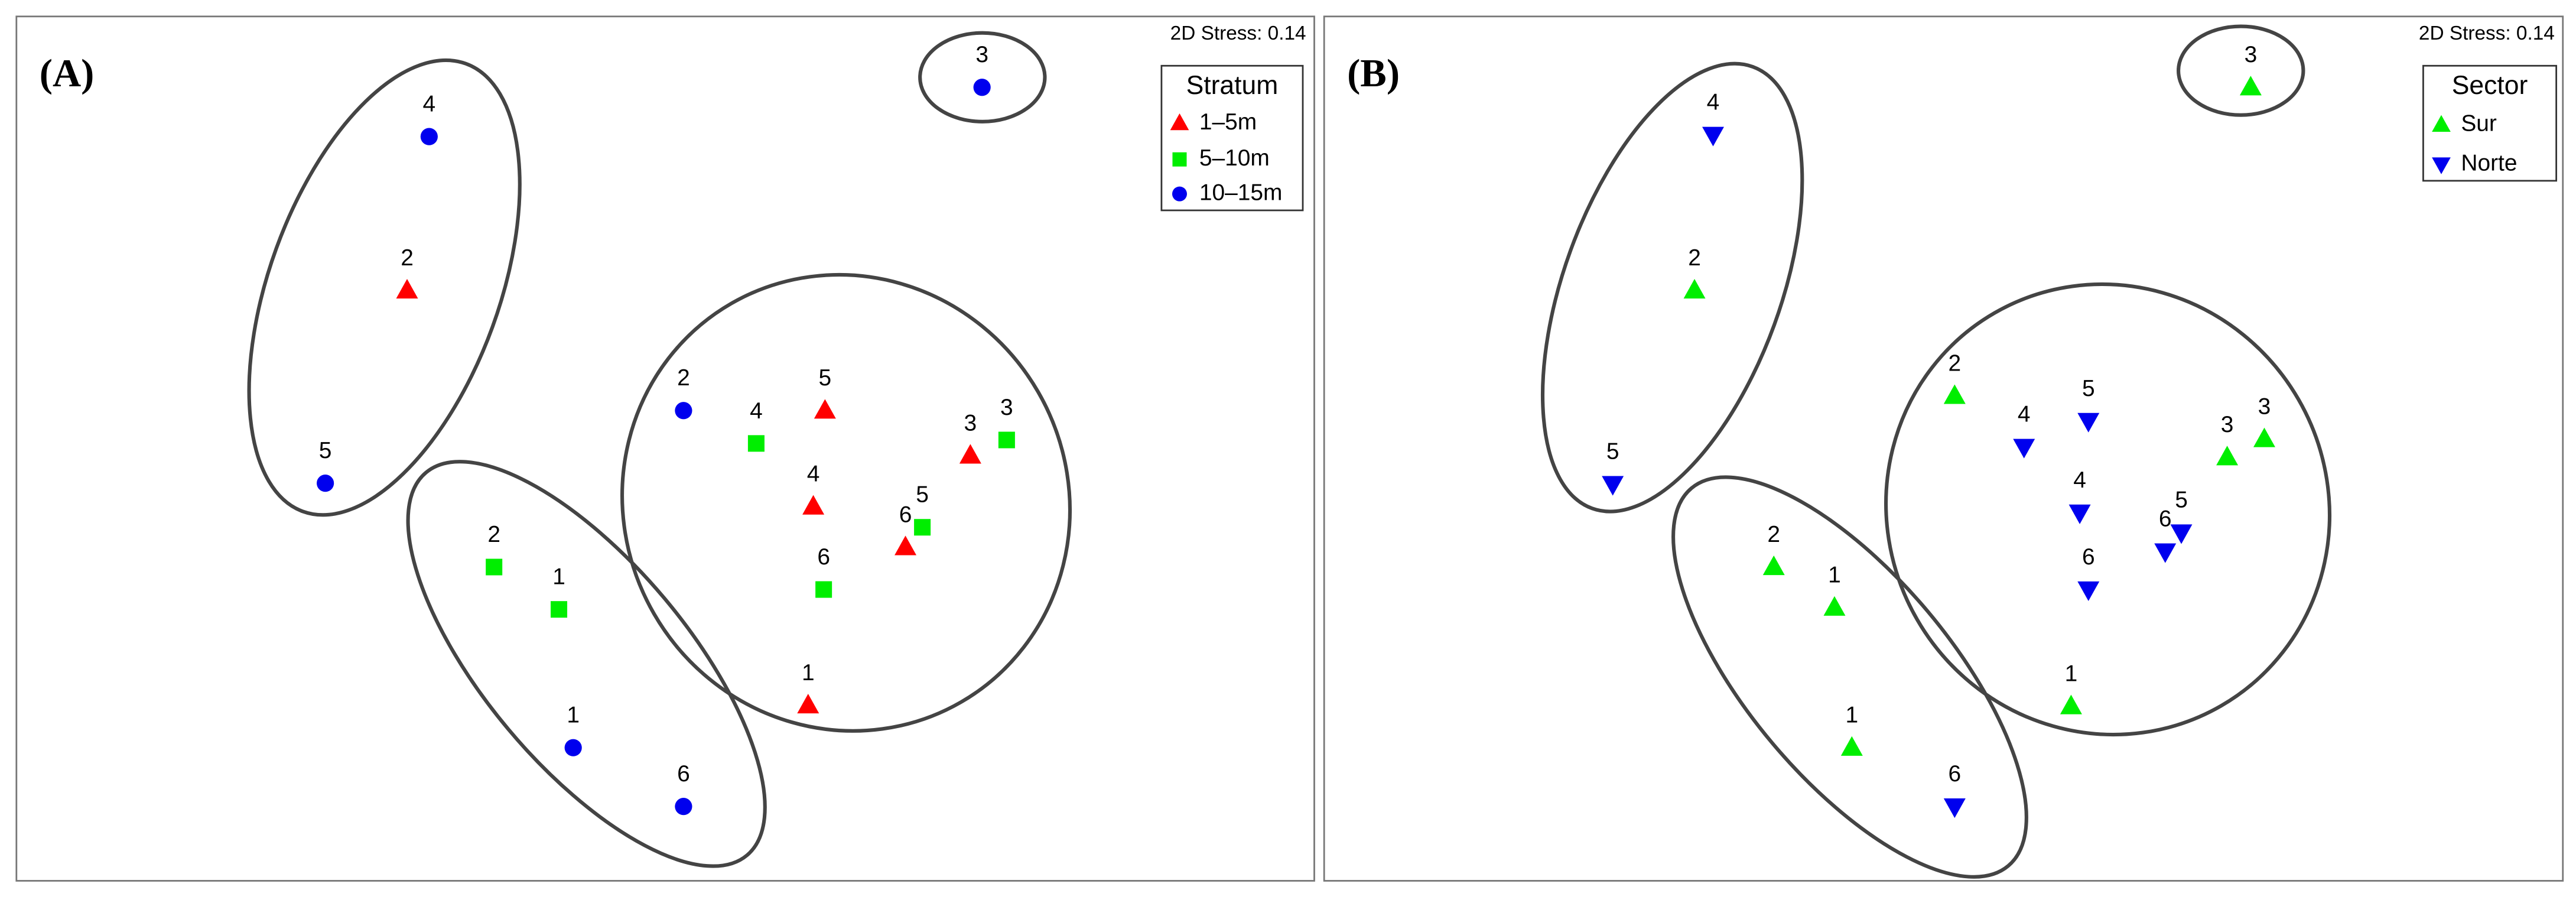  What do you see at coordinates (2490, 86) in the screenshot?
I see `legend-title: Sector` at bounding box center [2490, 86].